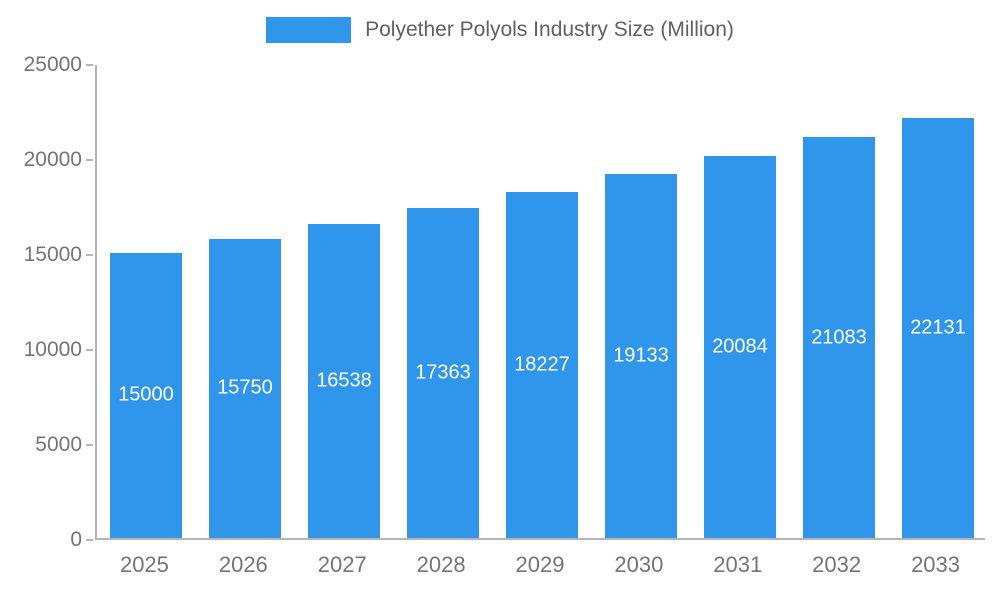 This screenshot has width=1000, height=600. I want to click on bar-value-label: 15750, so click(245, 387).